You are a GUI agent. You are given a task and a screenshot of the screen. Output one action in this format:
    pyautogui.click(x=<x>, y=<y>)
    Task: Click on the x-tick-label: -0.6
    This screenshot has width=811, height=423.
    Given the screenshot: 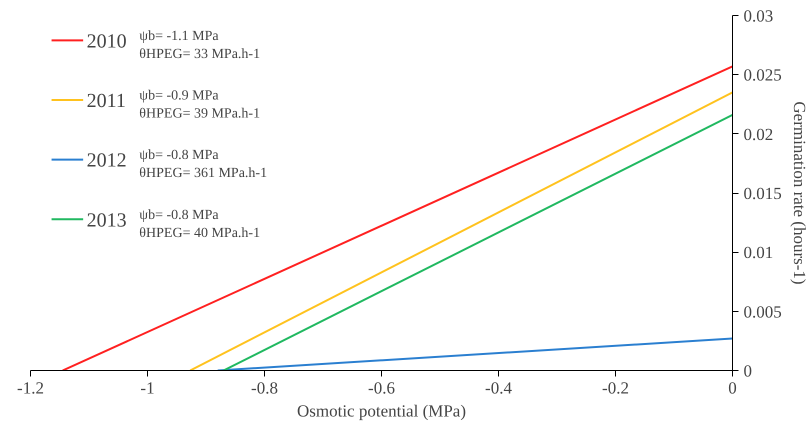 What is the action you would take?
    pyautogui.click(x=381, y=388)
    